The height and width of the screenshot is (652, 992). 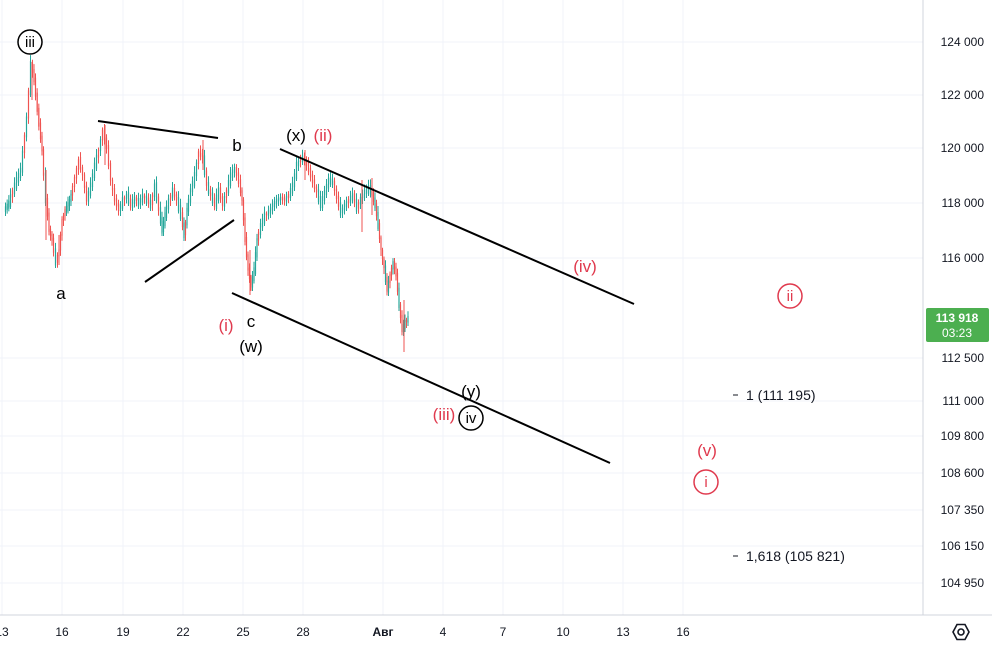 I want to click on x-tick-label: 28, so click(x=303, y=632).